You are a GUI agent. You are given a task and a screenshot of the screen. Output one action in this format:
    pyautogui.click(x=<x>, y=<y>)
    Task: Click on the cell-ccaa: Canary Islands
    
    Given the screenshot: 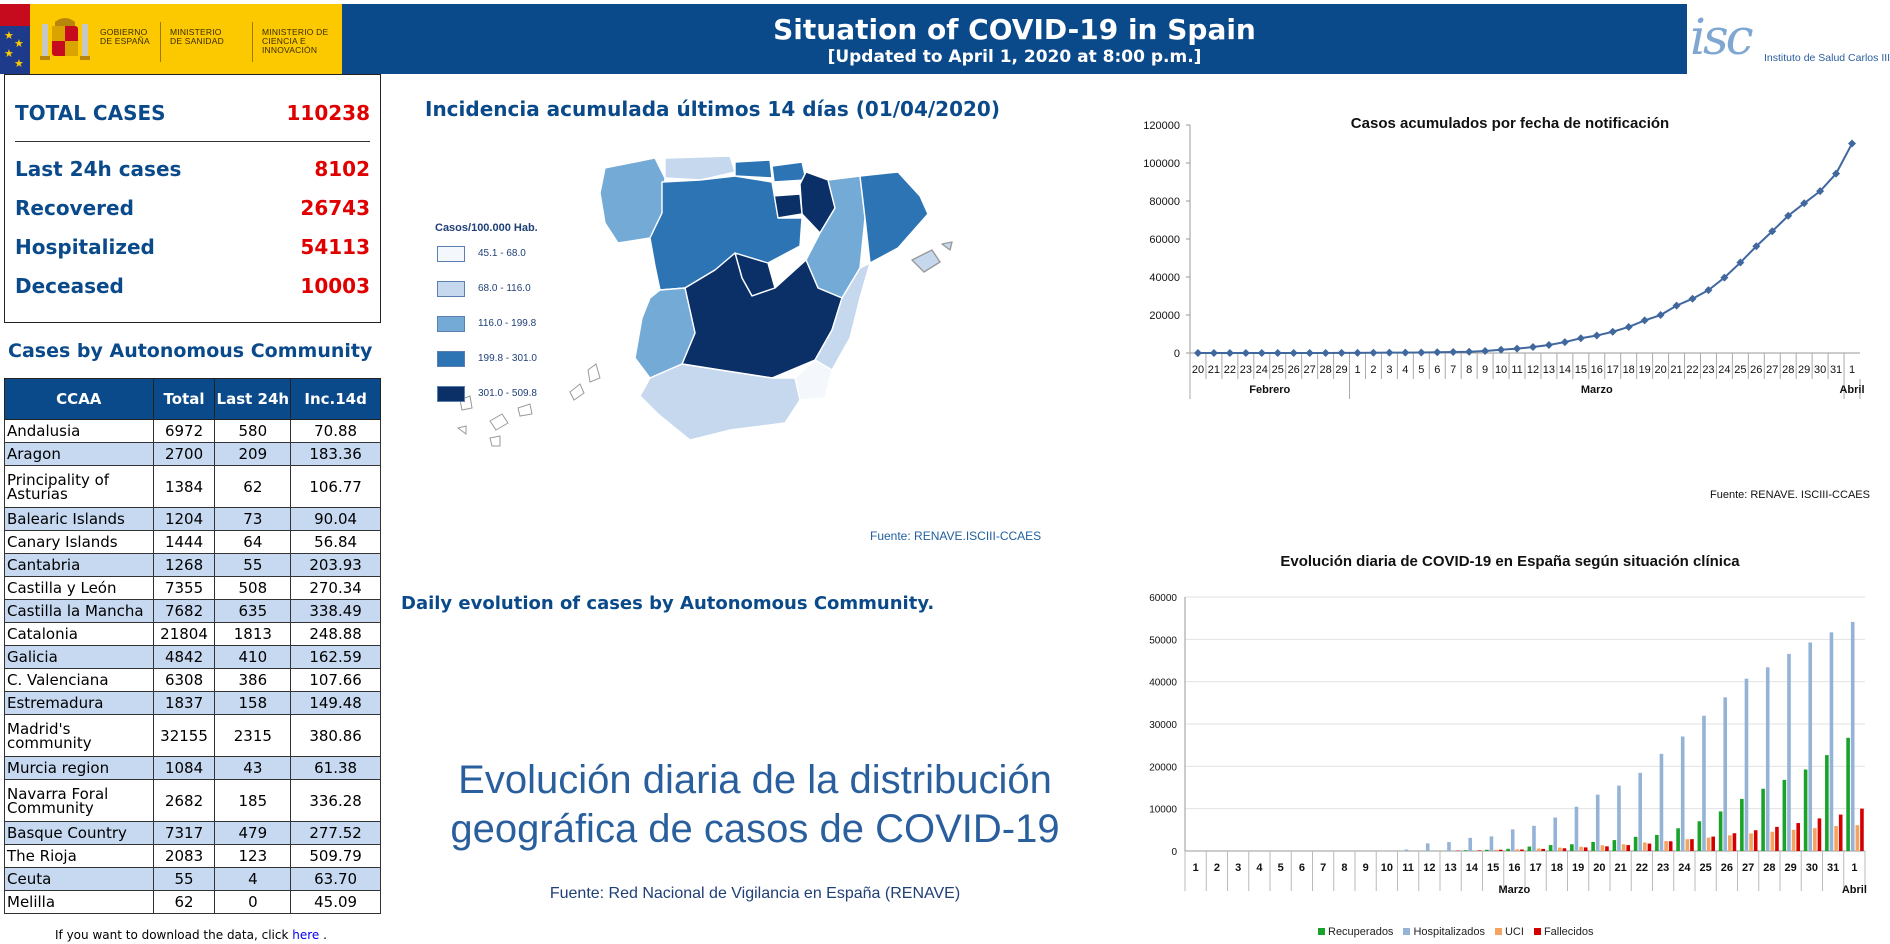 What is the action you would take?
    pyautogui.click(x=79, y=542)
    